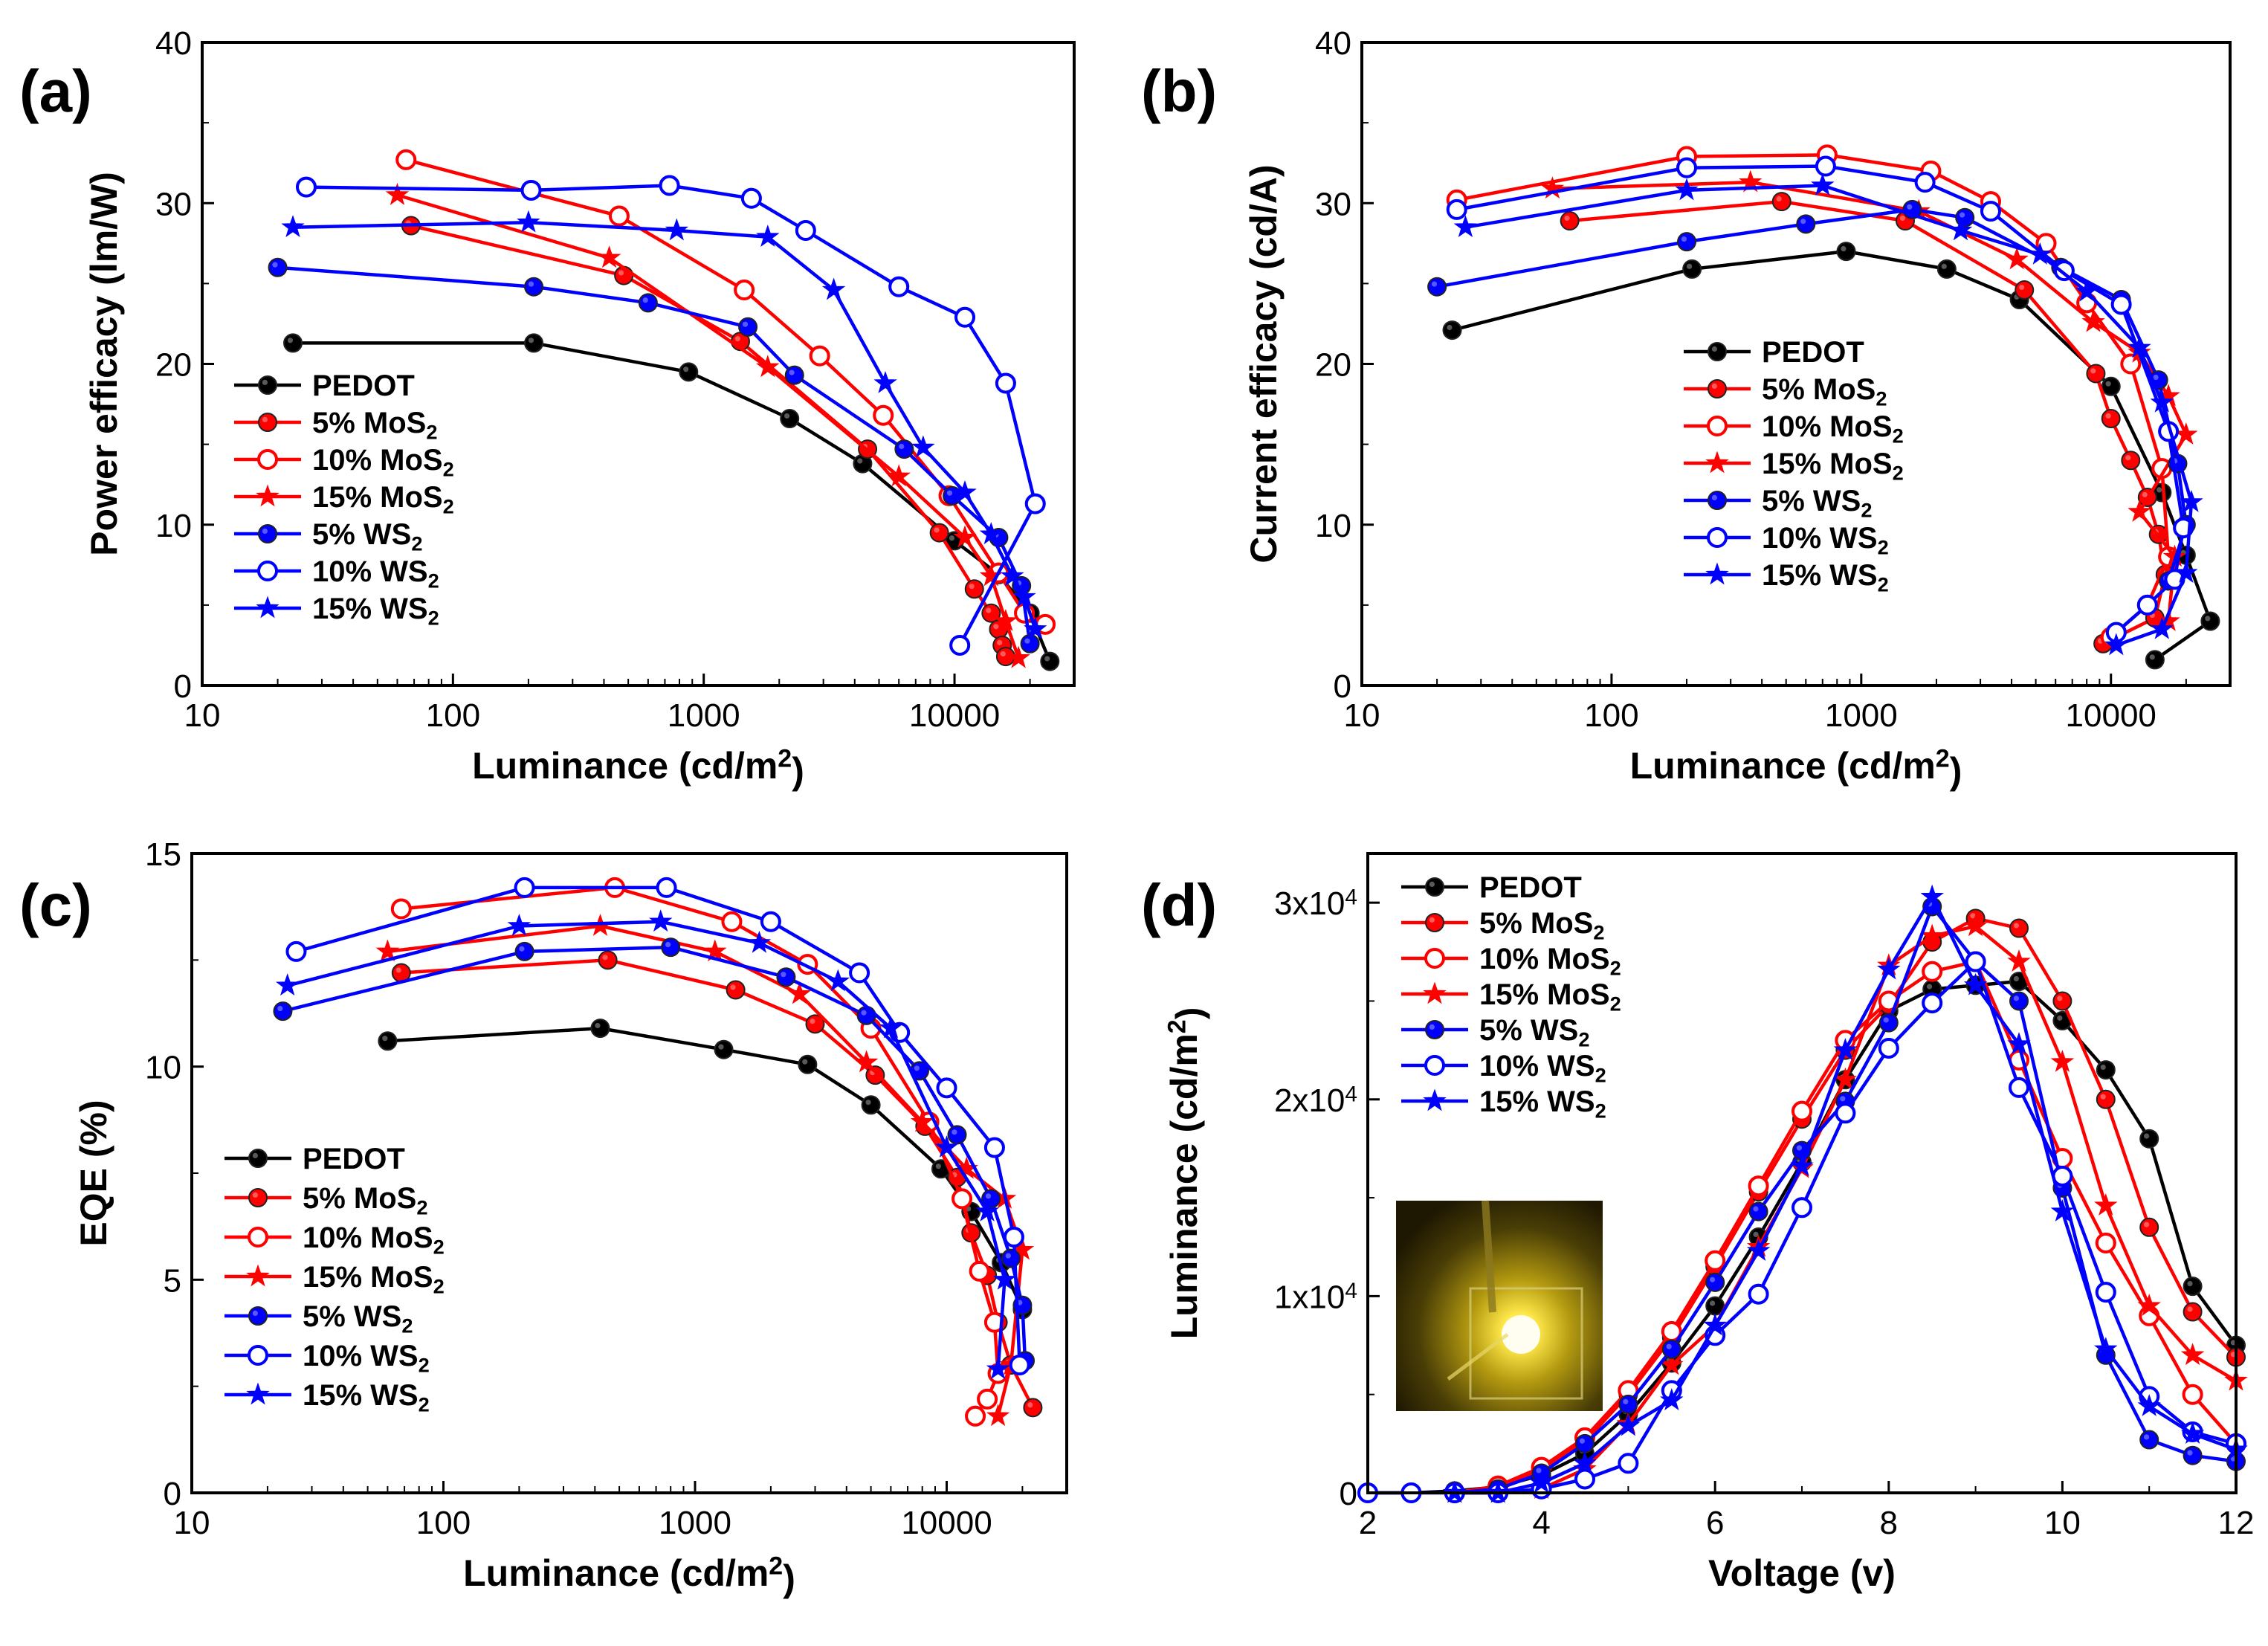  I want to click on x-tick-label: 4, so click(1541, 1523).